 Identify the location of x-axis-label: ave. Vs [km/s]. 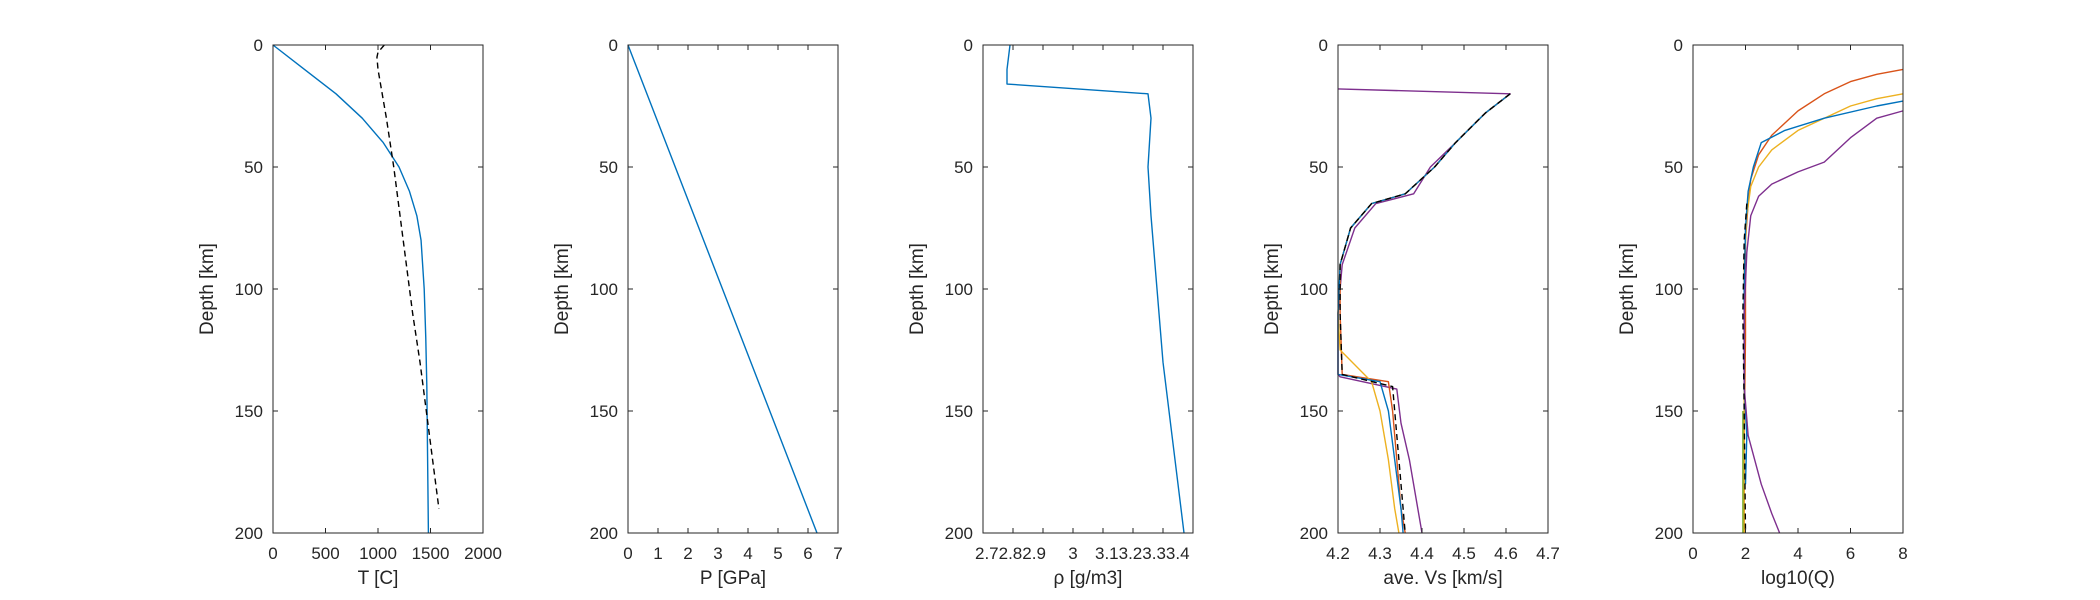
(1442, 578).